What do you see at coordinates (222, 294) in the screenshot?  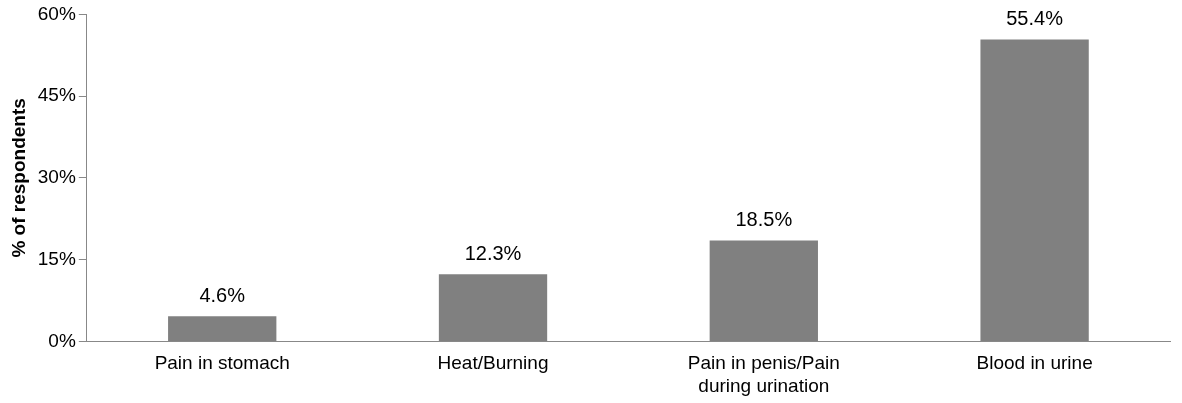 I see `data-label: 4.6%` at bounding box center [222, 294].